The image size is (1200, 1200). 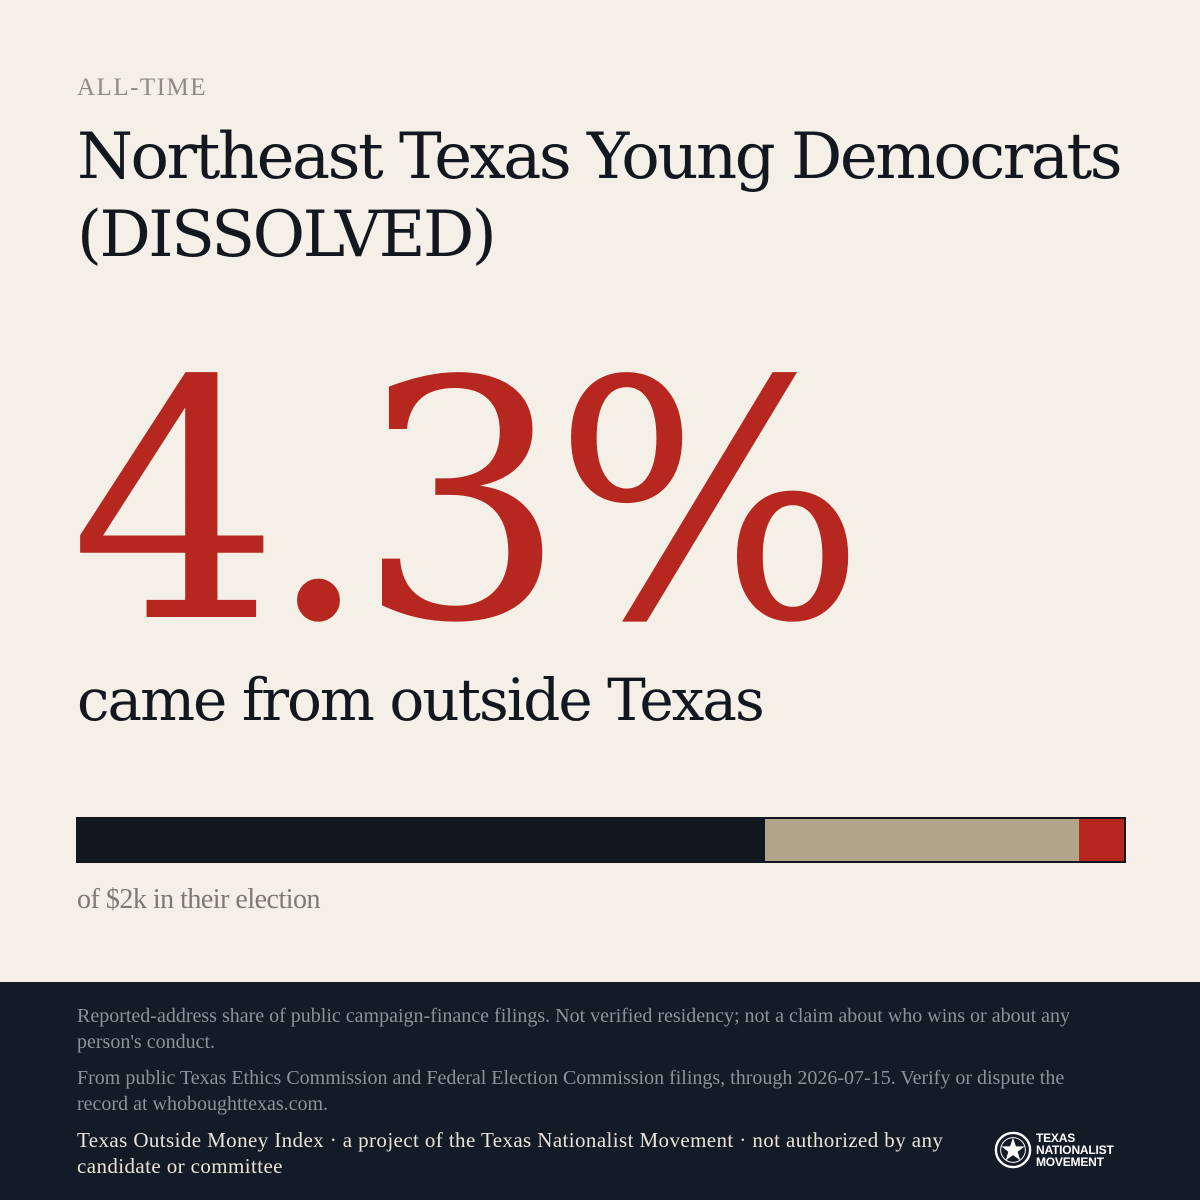 I want to click on bar-segment-in-texas, so click(x=422, y=840).